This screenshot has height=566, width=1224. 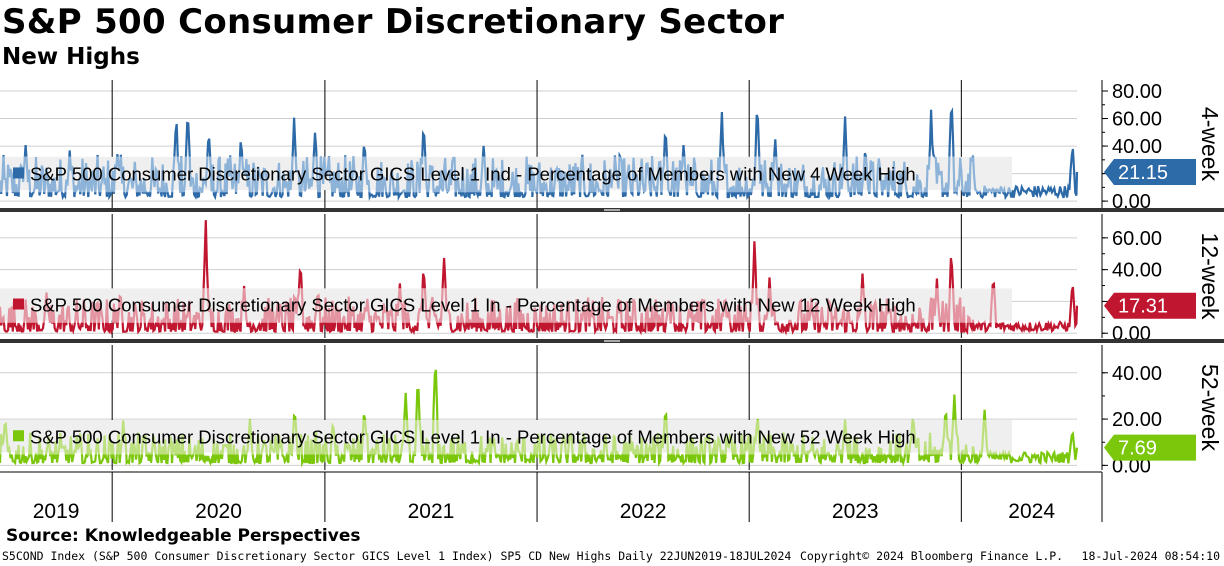 I want to click on panel-side-label: 4-week, so click(x=1210, y=144).